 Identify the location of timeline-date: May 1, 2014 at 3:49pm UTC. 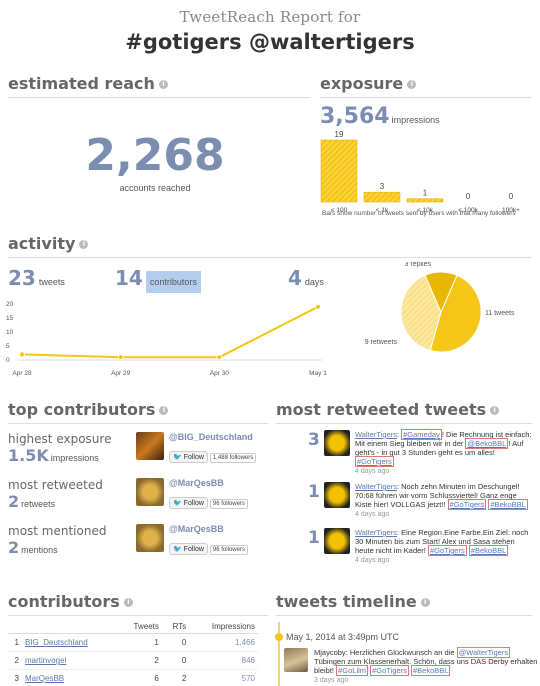
(343, 637).